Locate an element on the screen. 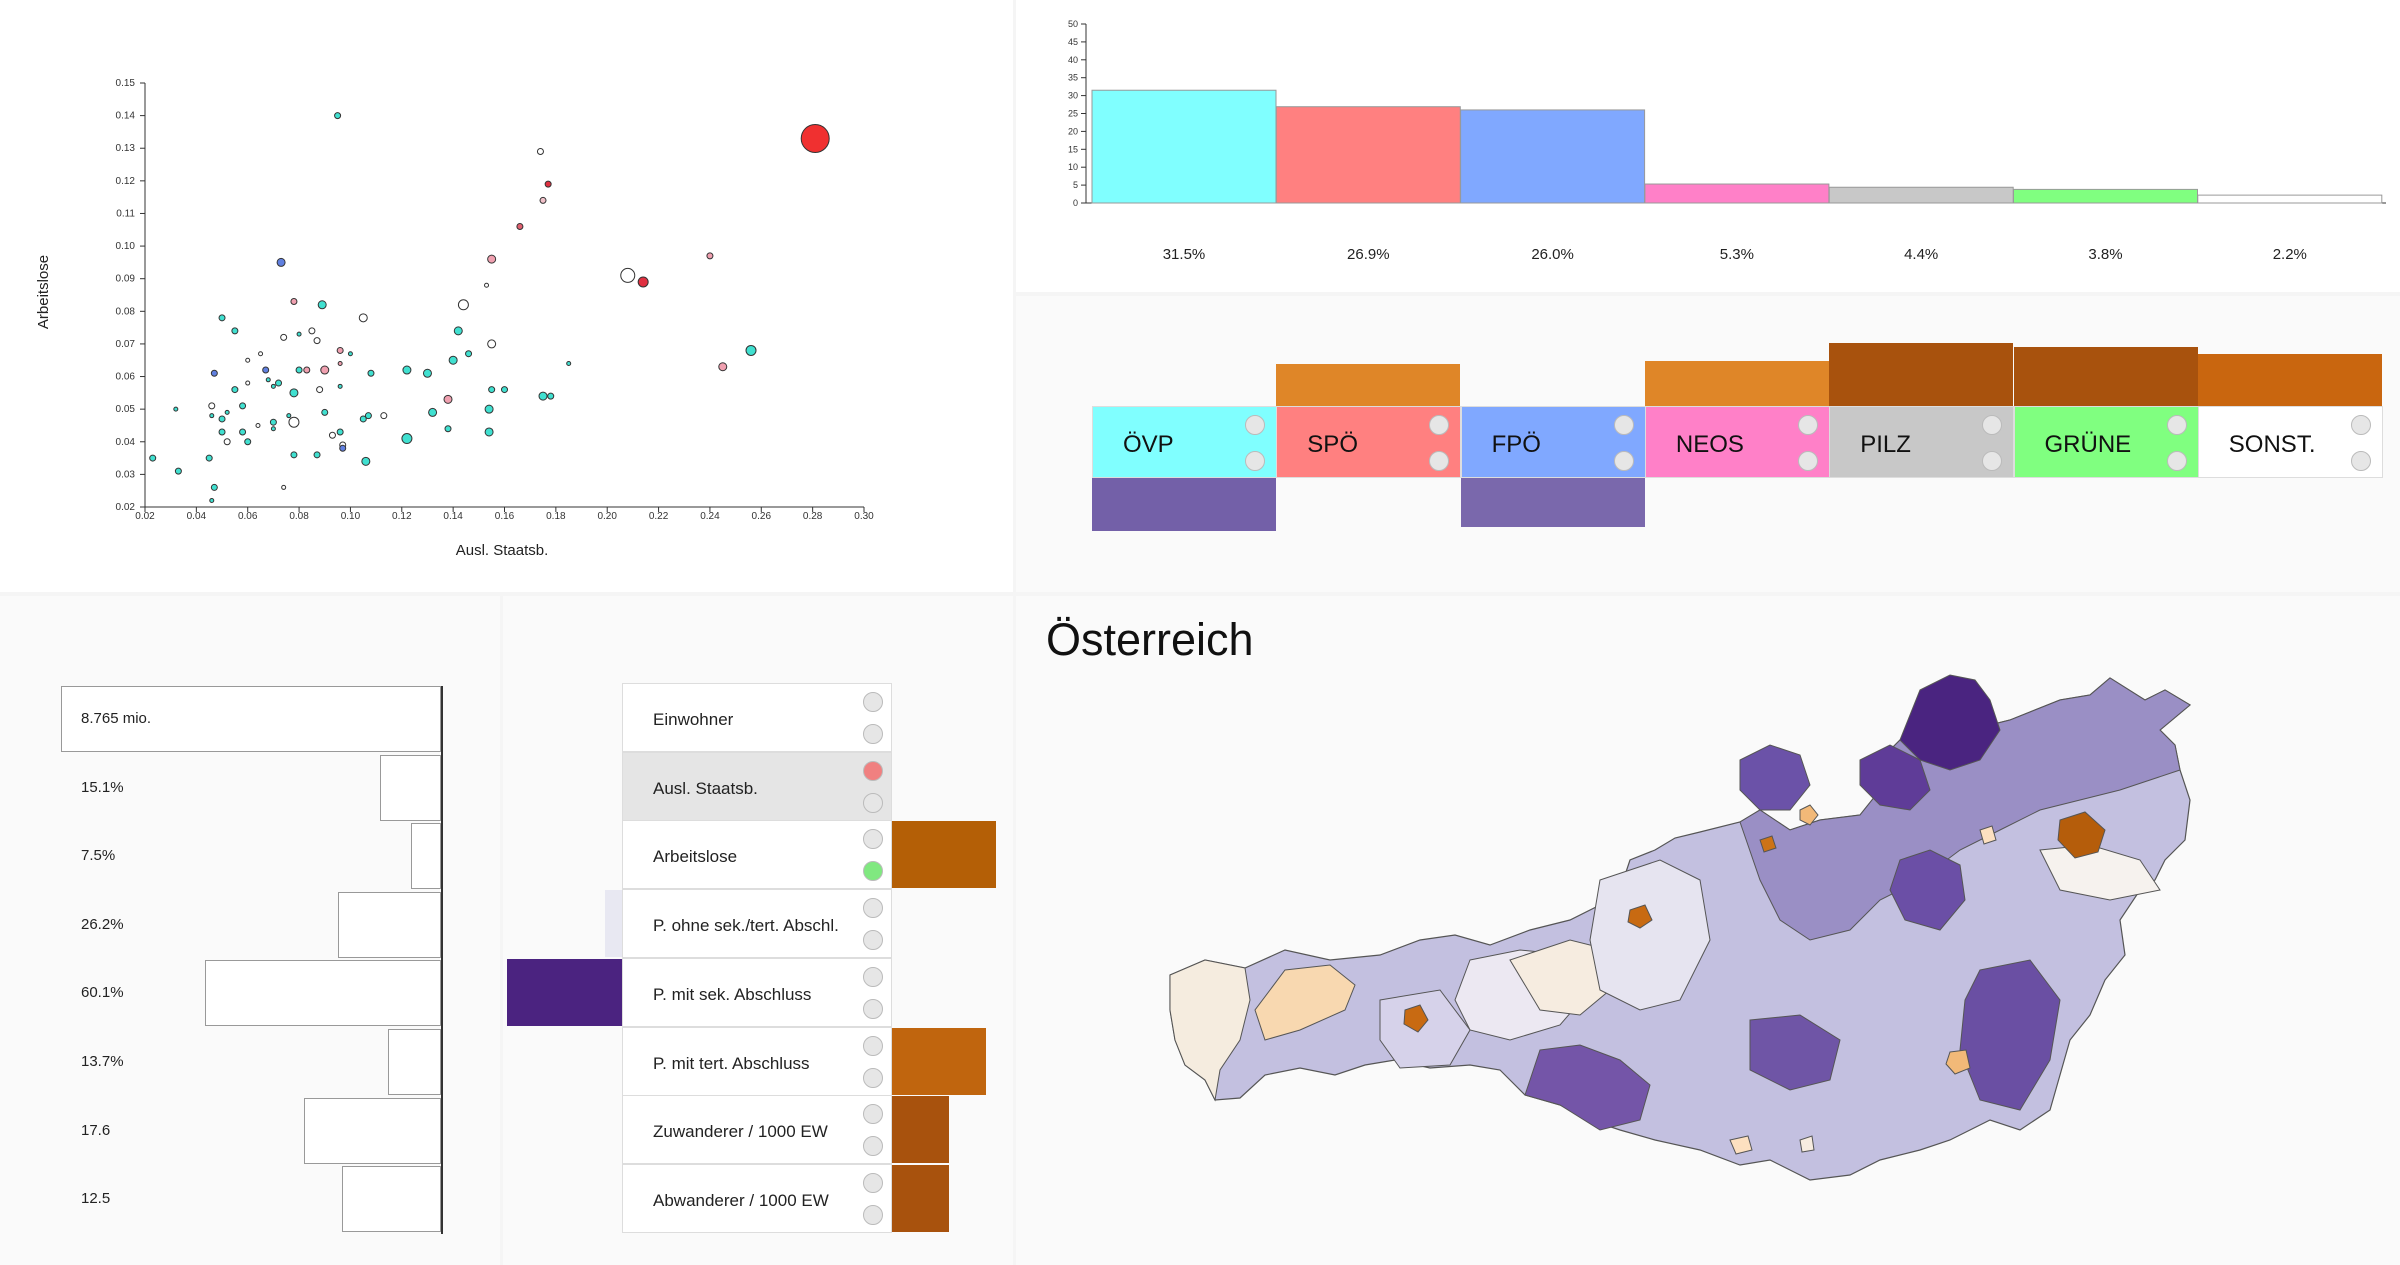 The width and height of the screenshot is (2400, 1265). attribute-row: P. mit sek. Abschluss is located at coordinates (757, 992).